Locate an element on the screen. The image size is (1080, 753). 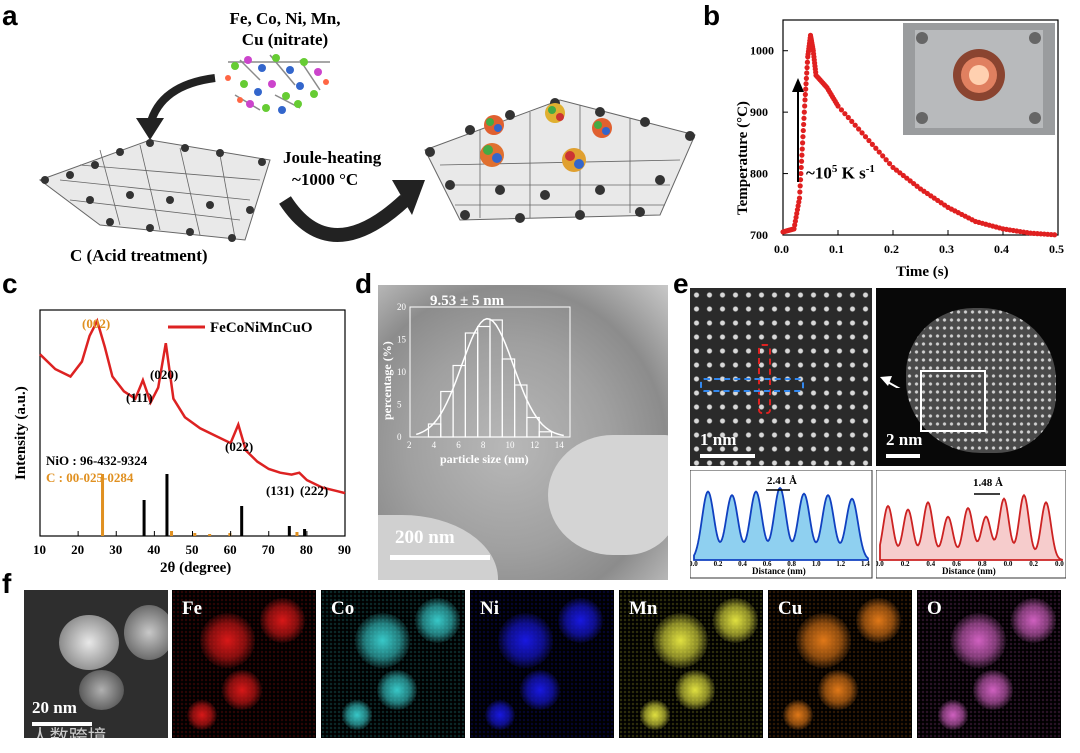
tem-image is located at coordinates (523, 432).